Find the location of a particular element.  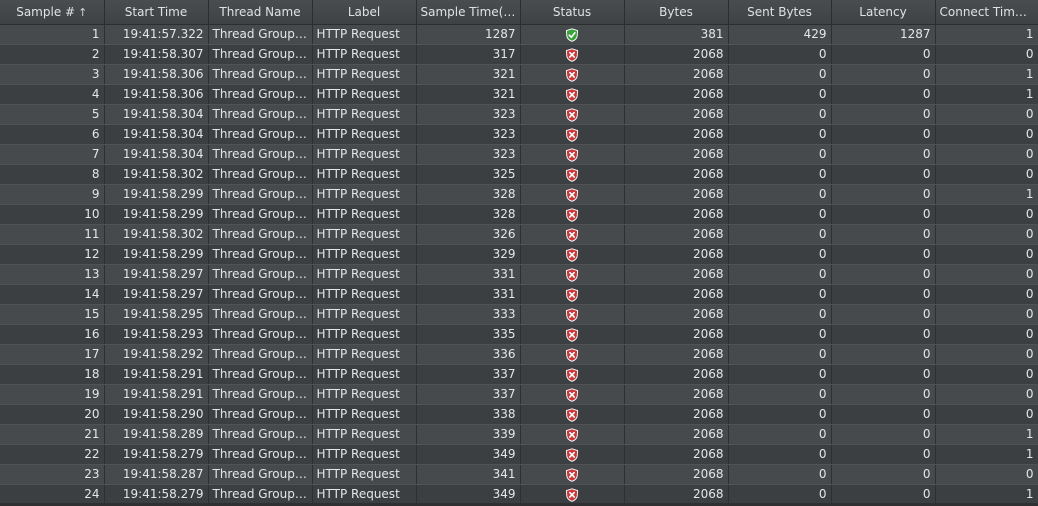

column-header-status: Status is located at coordinates (572, 12).